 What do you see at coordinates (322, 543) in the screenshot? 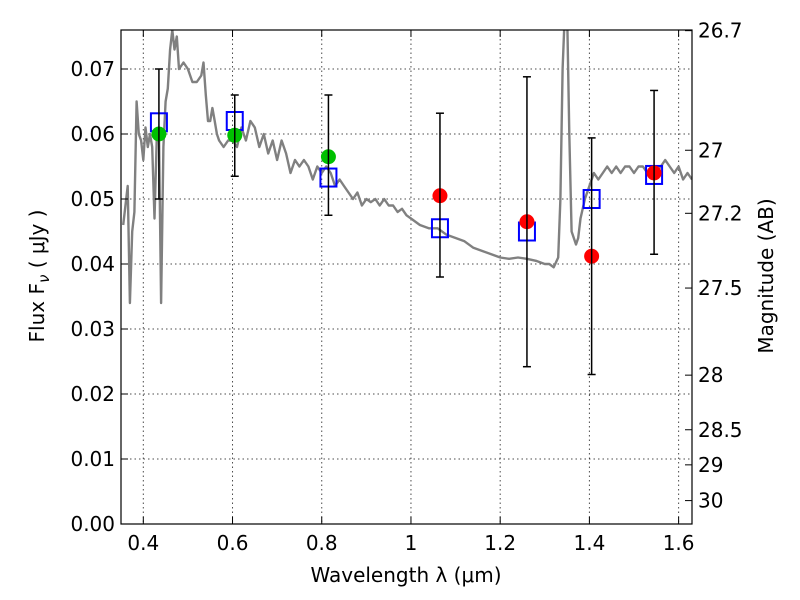
I see `x-tick-label: 0.8` at bounding box center [322, 543].